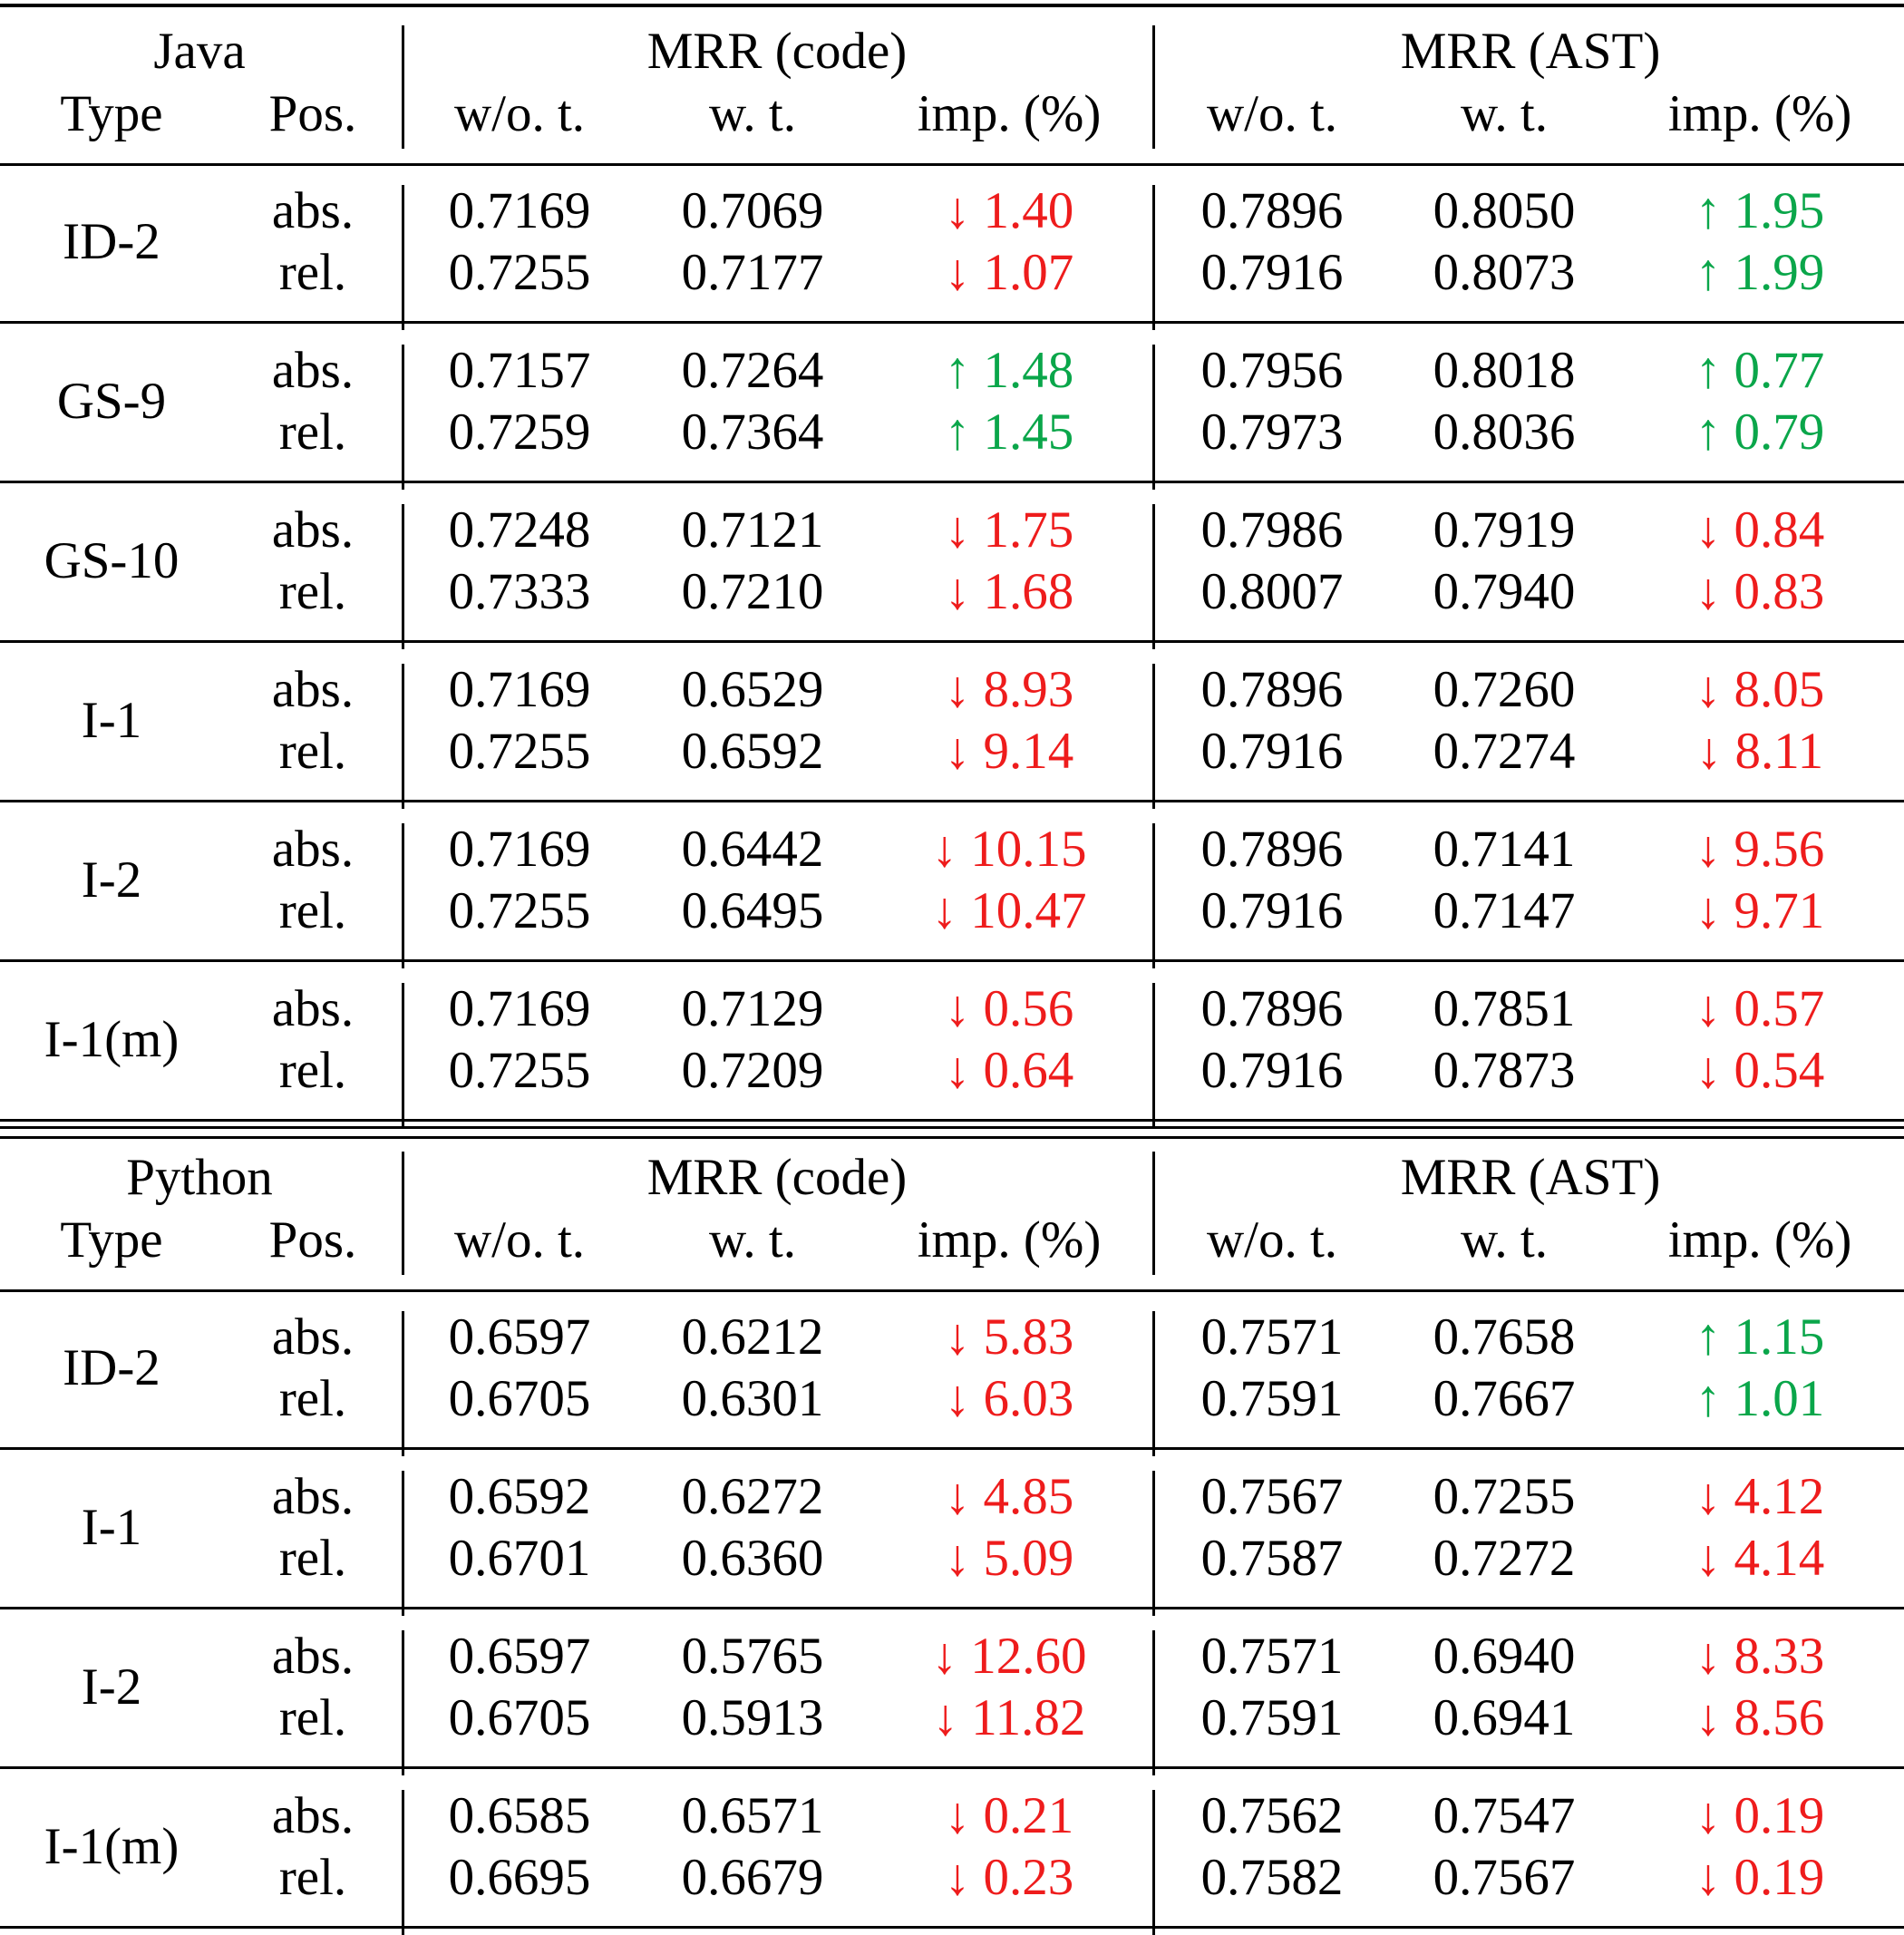 This screenshot has height=1935, width=1904. Describe the element at coordinates (1505, 1656) in the screenshot. I see `mrr-ast-with-cell: 0.6940` at that location.